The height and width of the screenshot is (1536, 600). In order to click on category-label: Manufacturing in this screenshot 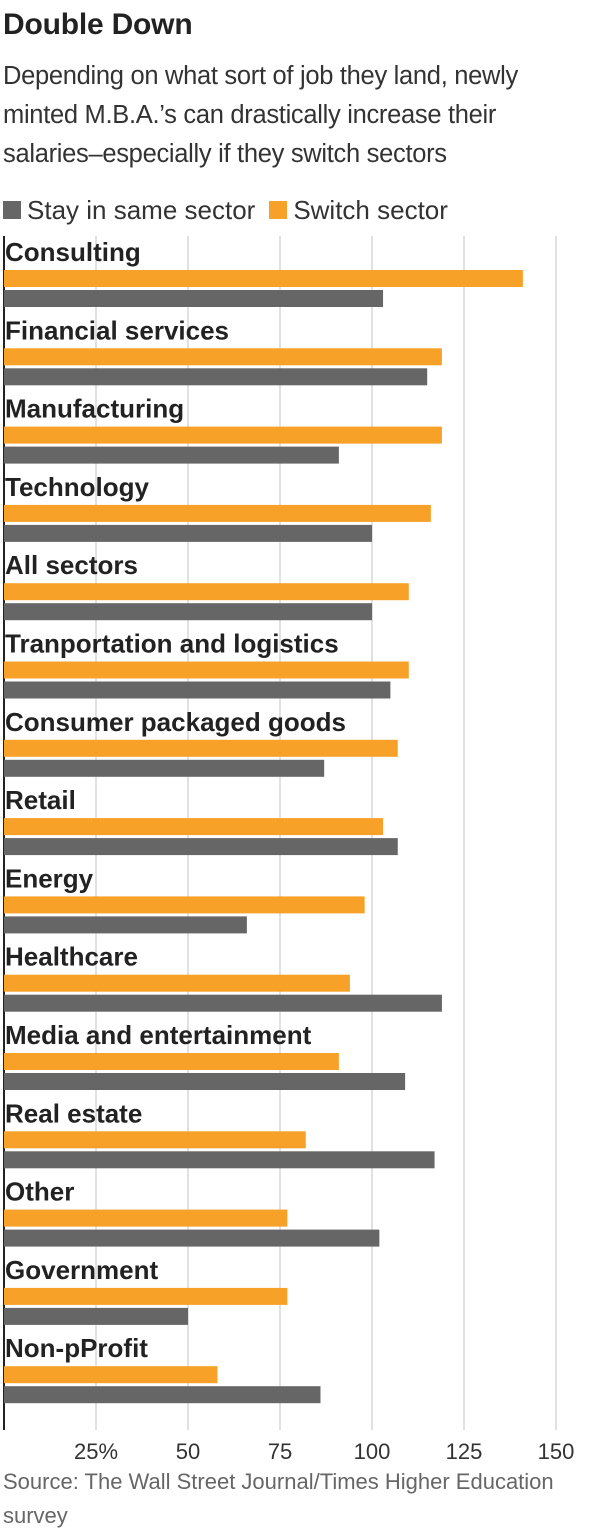, I will do `click(94, 409)`.